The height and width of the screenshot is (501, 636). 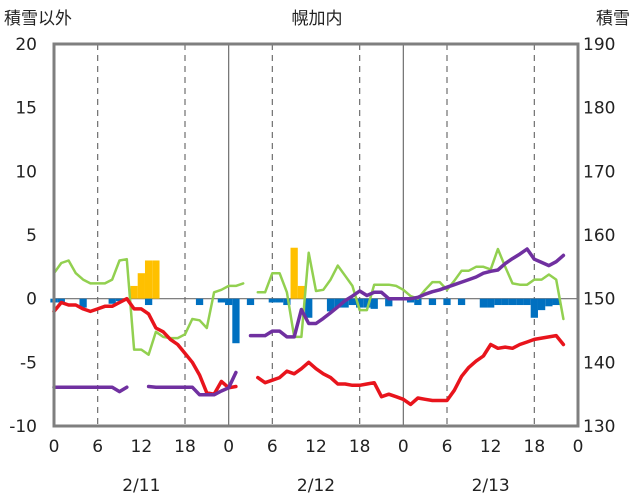 I want to click on right-tick-label: 130, so click(x=599, y=427).